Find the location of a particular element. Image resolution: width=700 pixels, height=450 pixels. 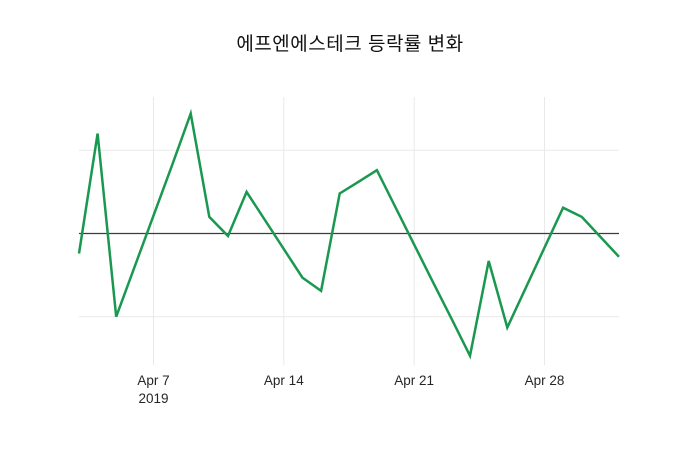

x-tick-label: Apr 21 is located at coordinates (414, 380).